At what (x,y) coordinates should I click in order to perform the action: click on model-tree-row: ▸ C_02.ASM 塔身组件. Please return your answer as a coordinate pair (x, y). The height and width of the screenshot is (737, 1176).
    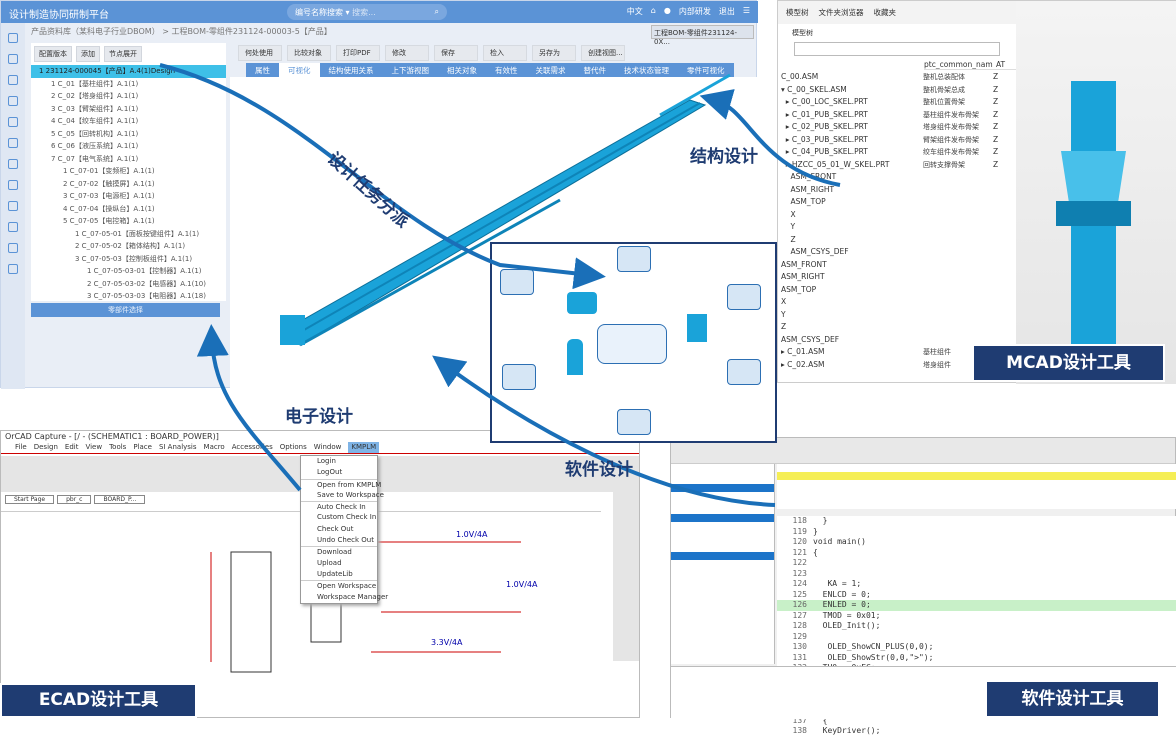
    Looking at the image, I should click on (897, 366).